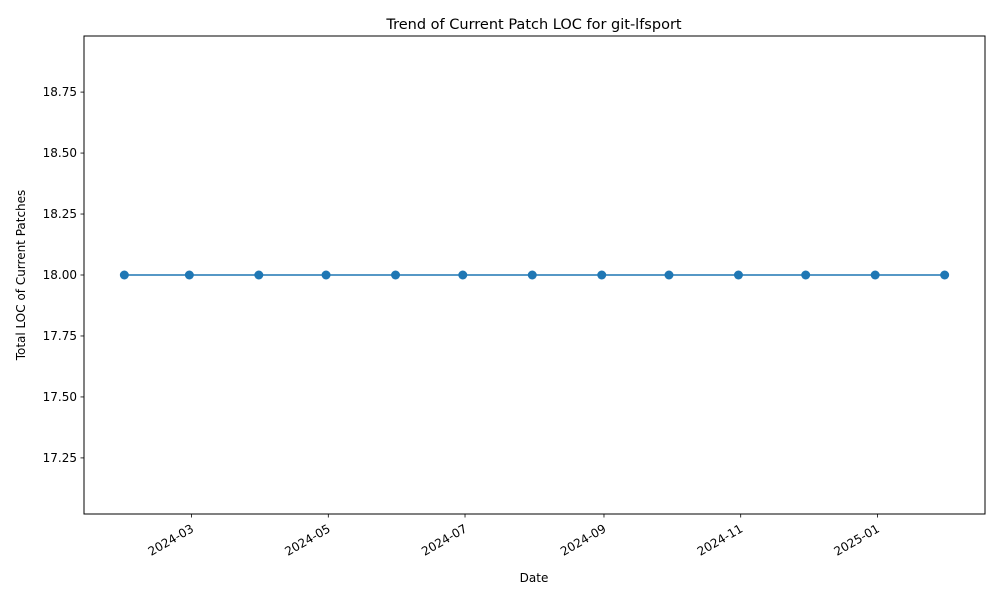 Image resolution: width=1000 pixels, height=600 pixels. What do you see at coordinates (60, 92) in the screenshot?
I see `y-tick-label: 18.75` at bounding box center [60, 92].